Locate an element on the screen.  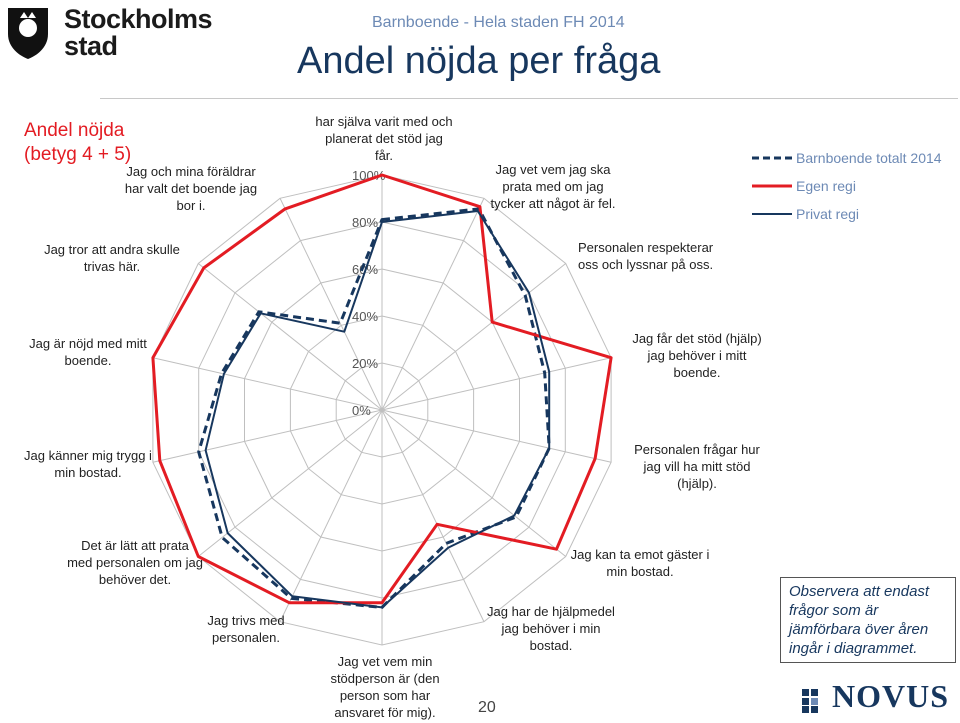
note-line: ingår i diagrammet. is located at coordinates (853, 648).